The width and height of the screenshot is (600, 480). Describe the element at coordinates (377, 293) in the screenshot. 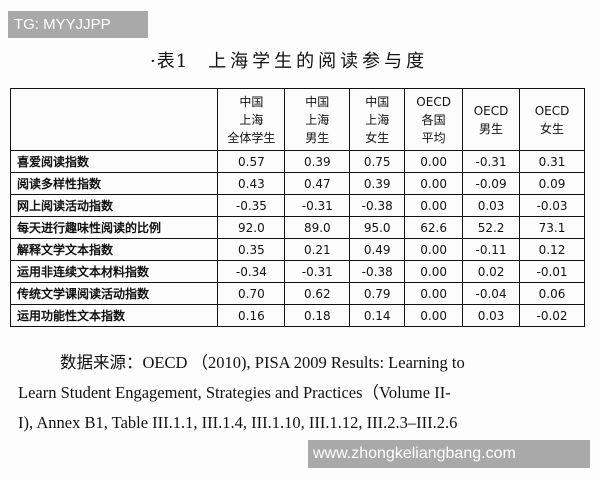

I see `table-cell: 0.79` at that location.